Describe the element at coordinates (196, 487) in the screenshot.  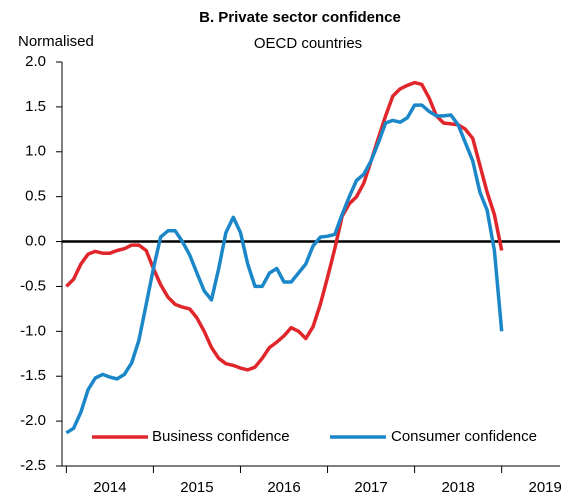
I see `x-tick-label: 2015` at that location.